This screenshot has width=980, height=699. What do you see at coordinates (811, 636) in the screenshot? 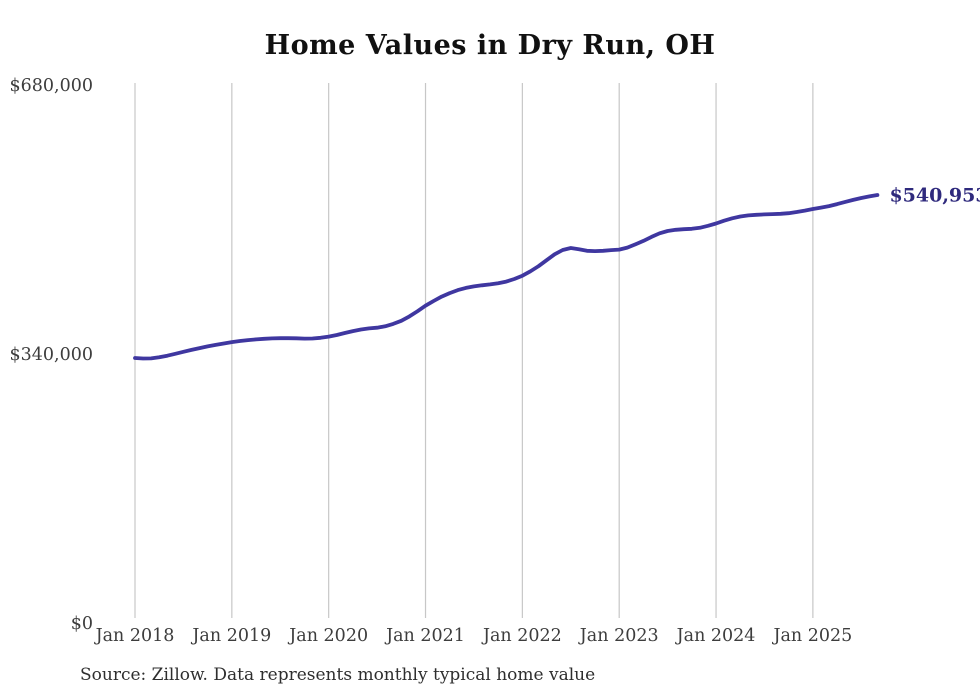
I see `x-axis-tick-label: Jan 2025` at bounding box center [811, 636].